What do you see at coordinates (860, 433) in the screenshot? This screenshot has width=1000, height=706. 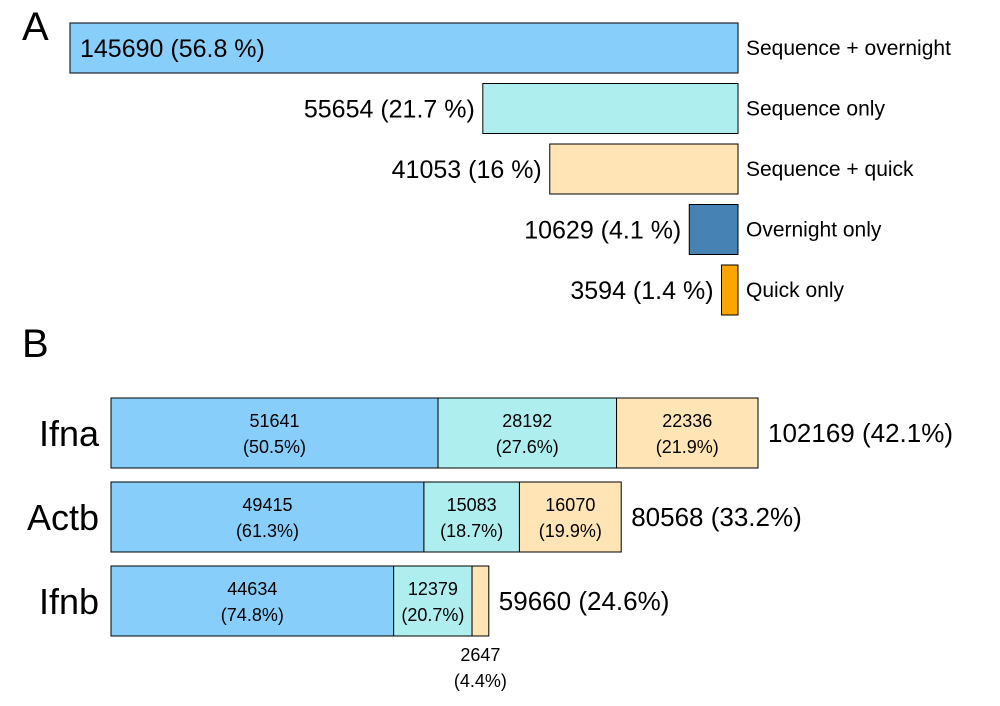 I see `total-label-ifna: 102169 (42.1%)` at bounding box center [860, 433].